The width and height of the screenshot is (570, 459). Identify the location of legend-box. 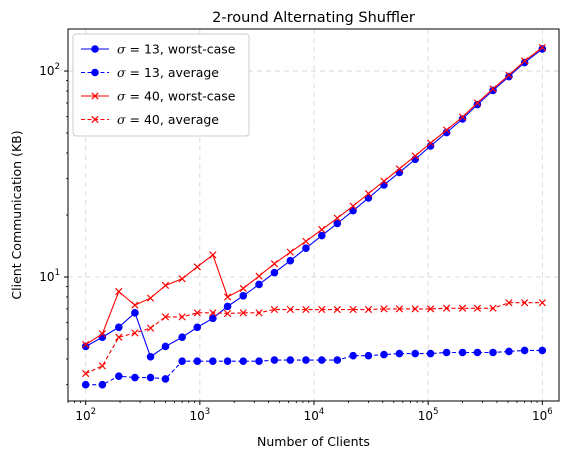
(161, 85).